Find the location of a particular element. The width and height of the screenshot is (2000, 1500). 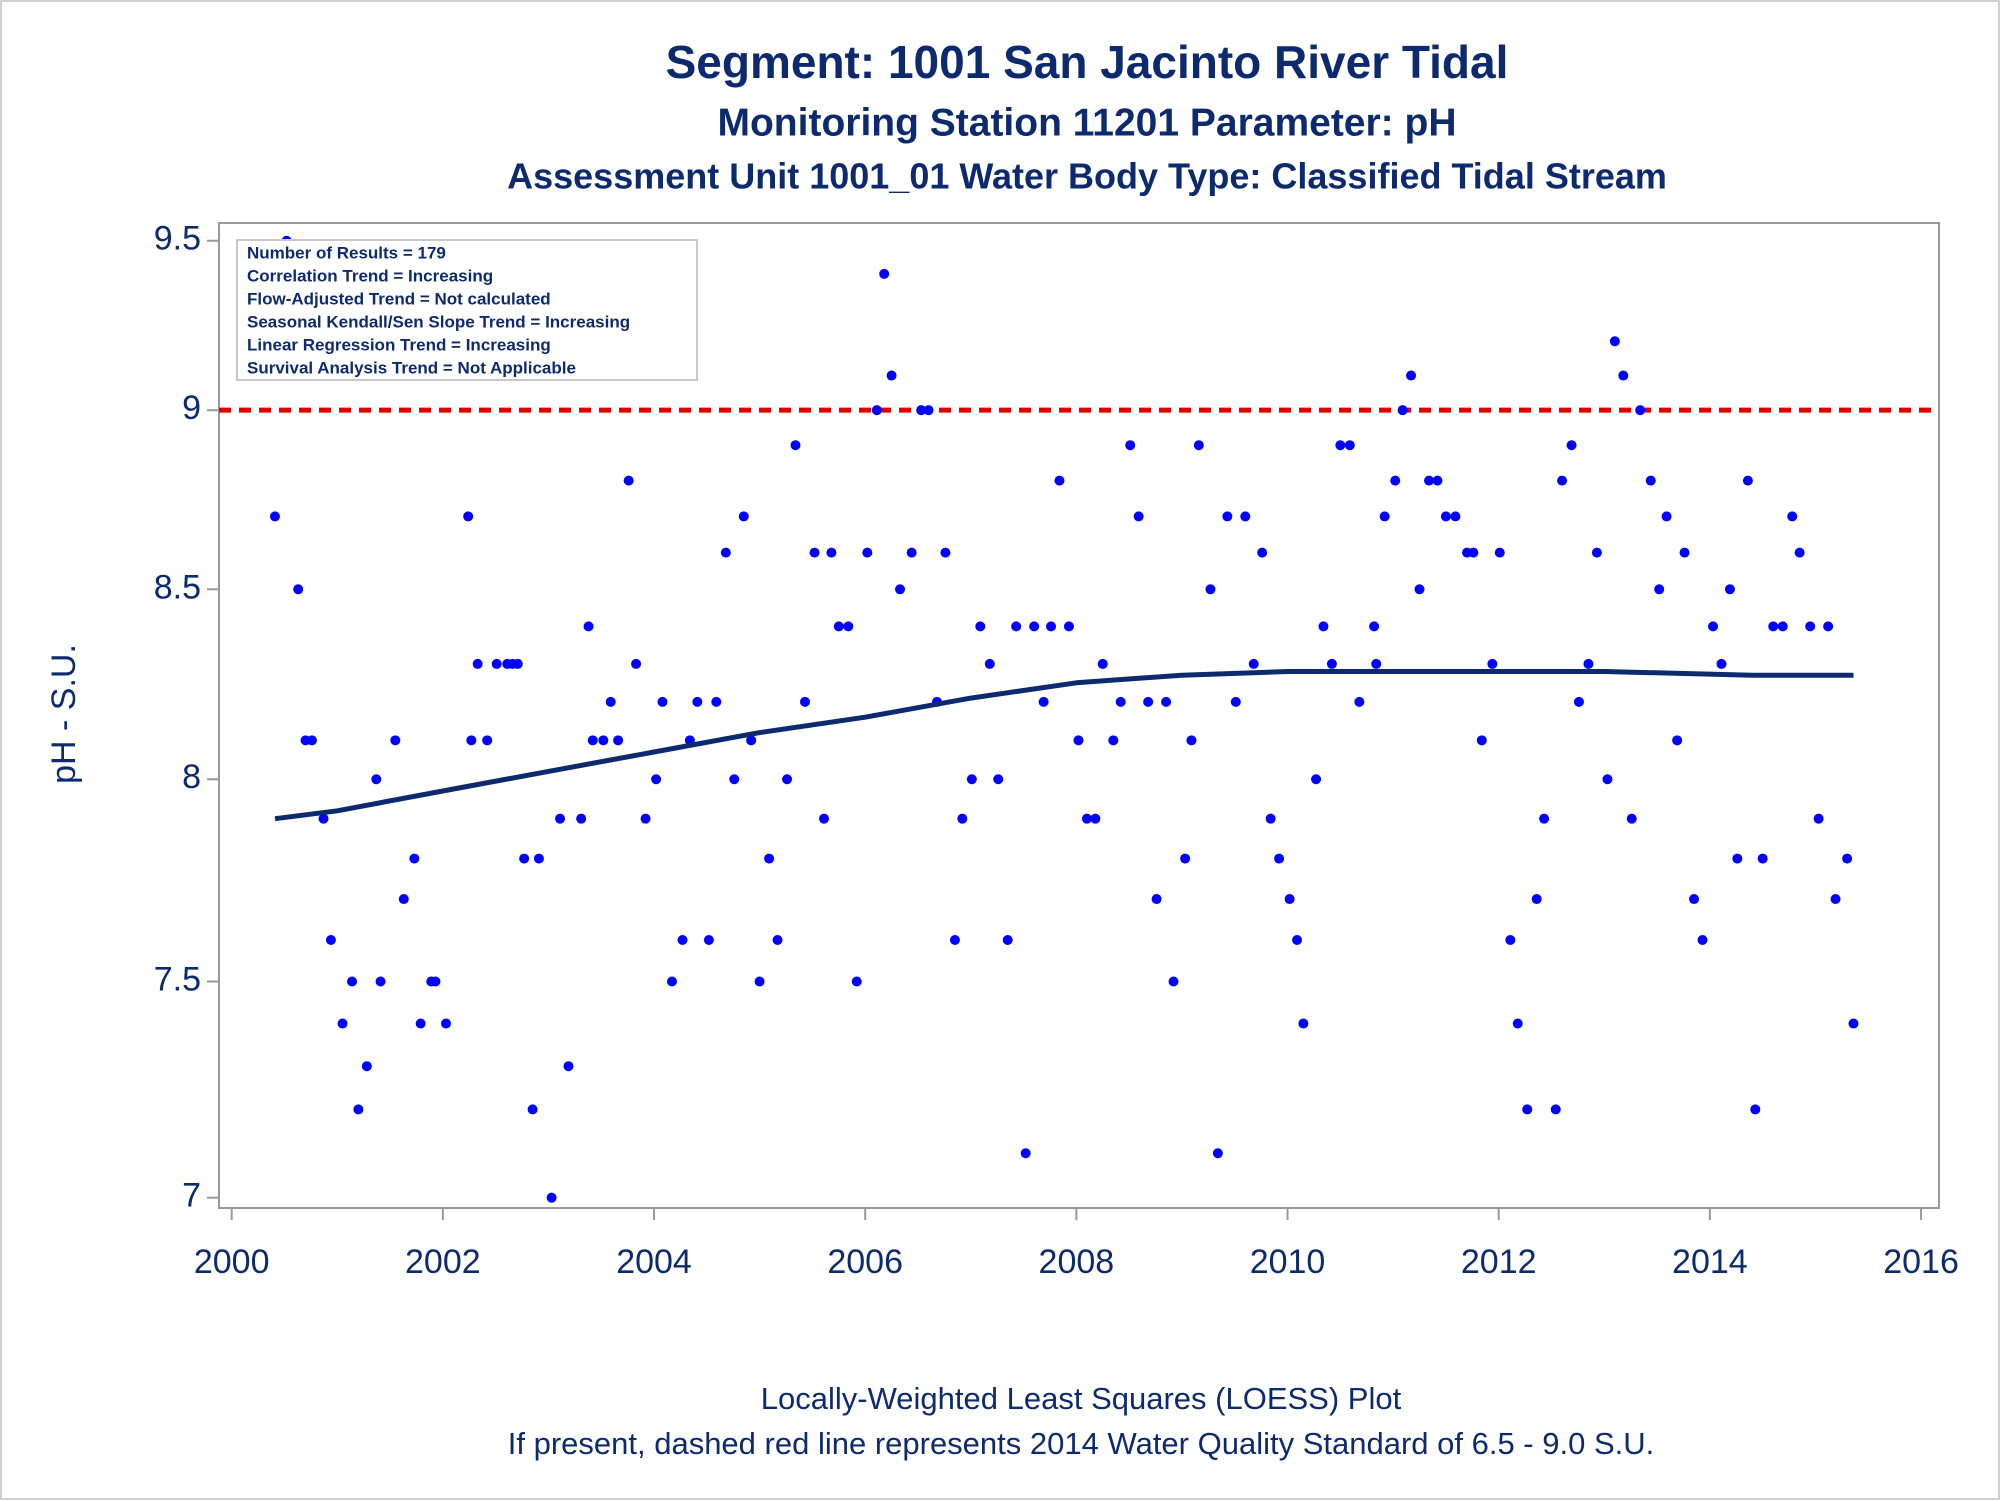

x-tick-label: 2006 is located at coordinates (865, 1262).